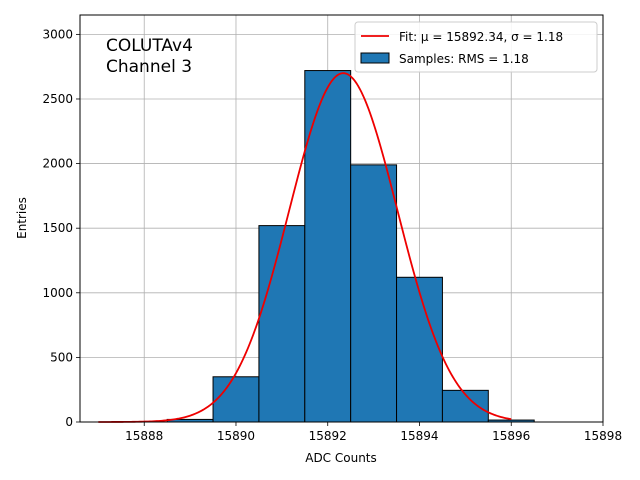 This screenshot has height=480, width=640. I want to click on y-axis-ticks: 0 500 1000 1500 2000 2500 3000, so click(61, 228).